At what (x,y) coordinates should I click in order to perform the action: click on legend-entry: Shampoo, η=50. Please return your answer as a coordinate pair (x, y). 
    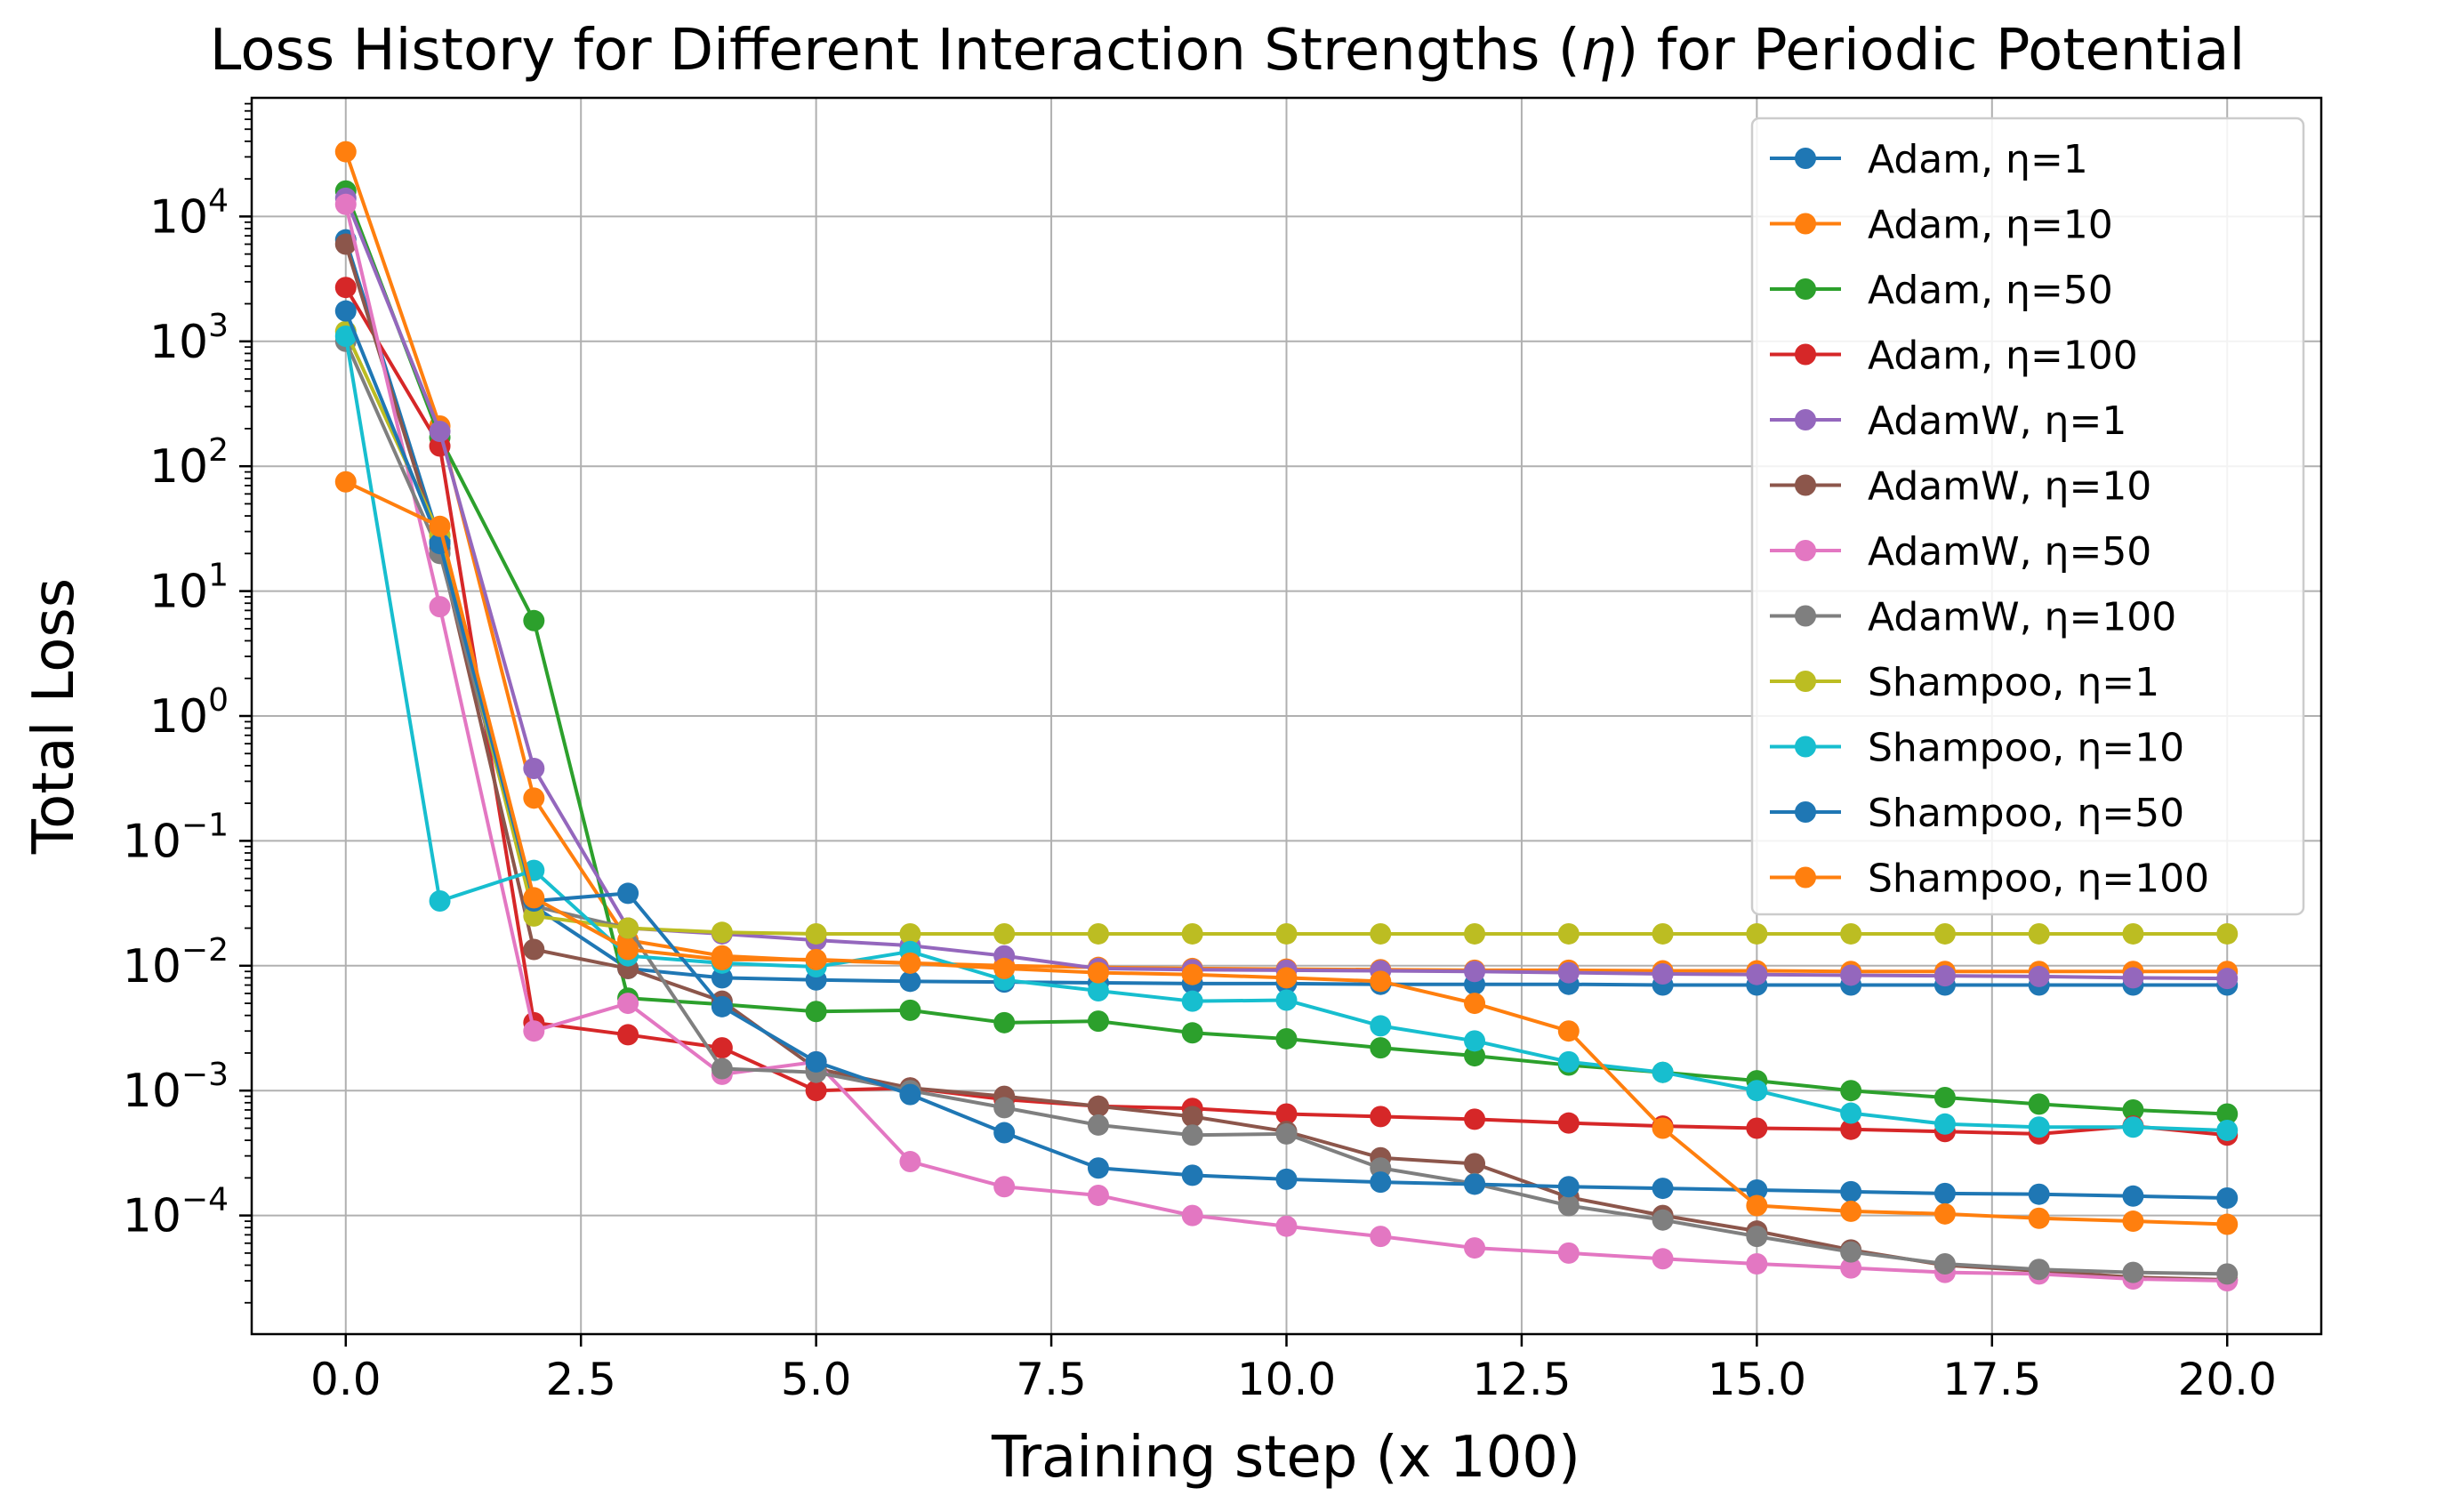
    Looking at the image, I should click on (1977, 814).